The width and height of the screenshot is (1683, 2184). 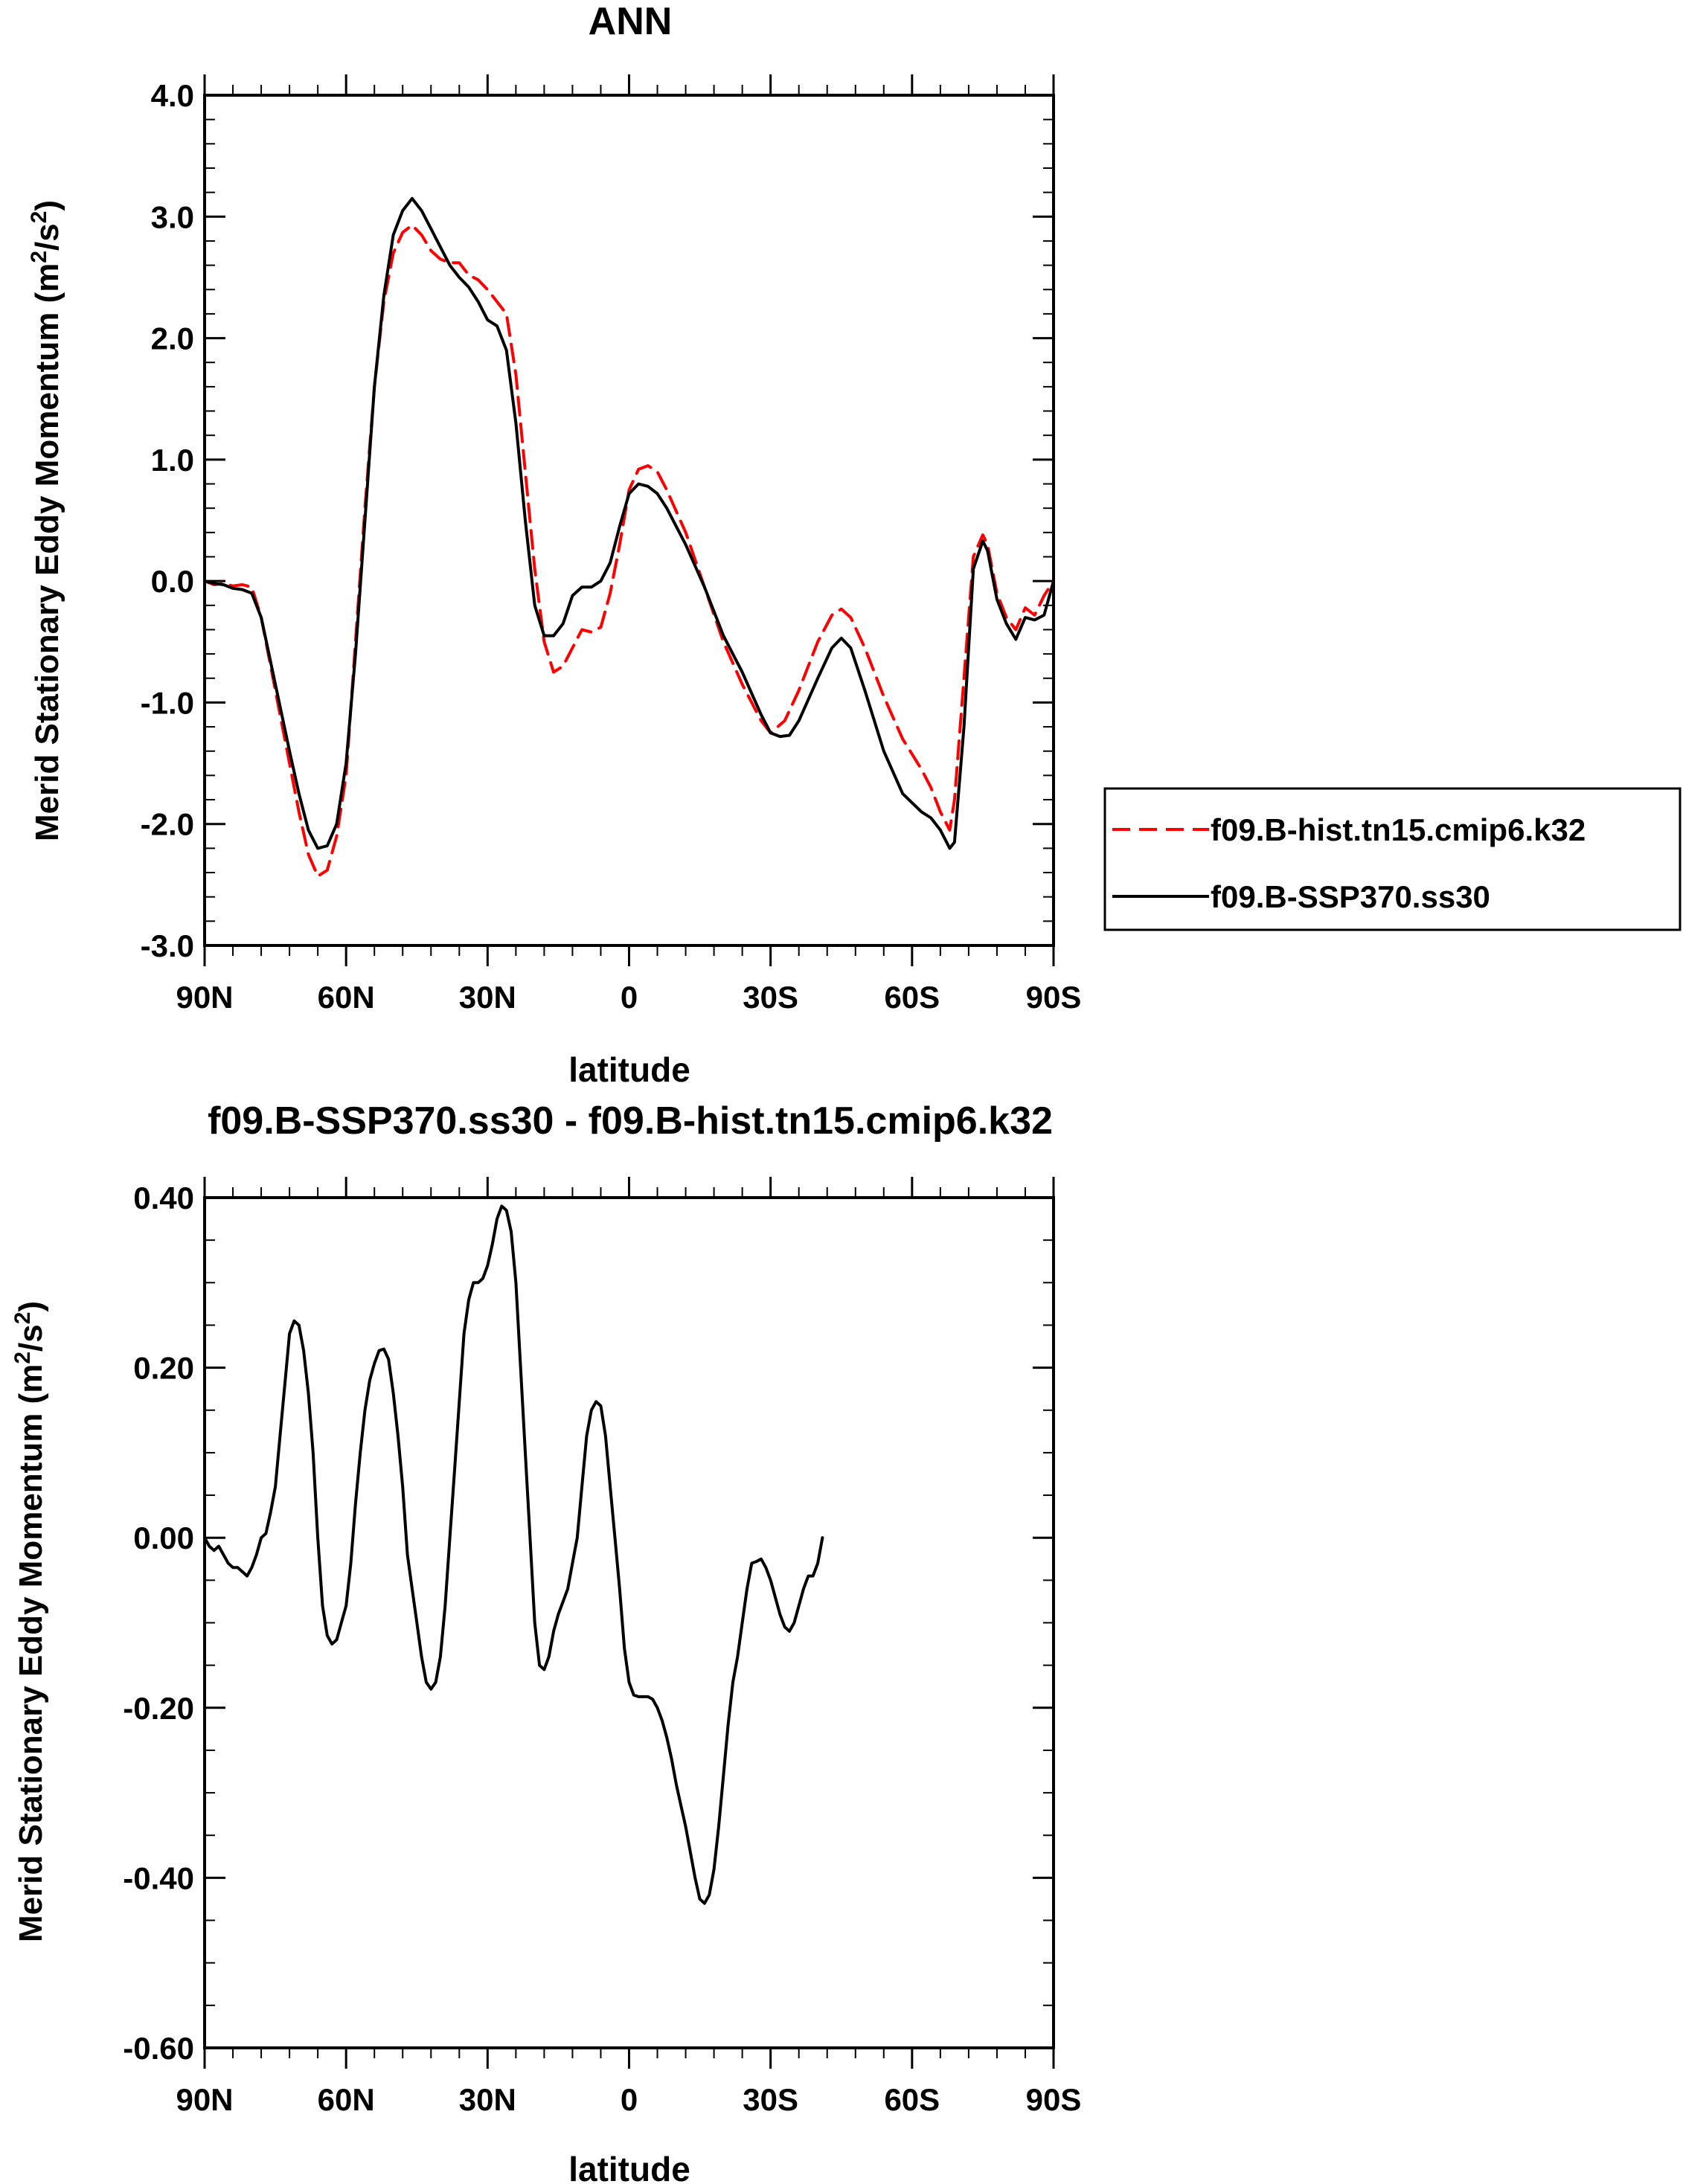 I want to click on plot-area, so click(x=513, y=1554).